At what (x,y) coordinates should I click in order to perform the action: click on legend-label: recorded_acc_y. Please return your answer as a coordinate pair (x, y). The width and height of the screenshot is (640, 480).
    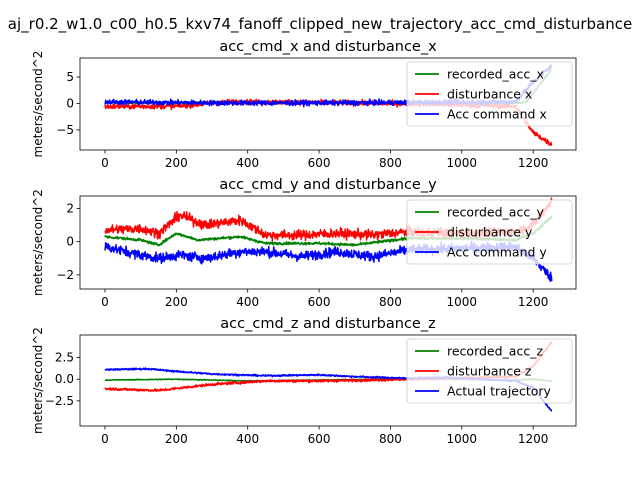
    Looking at the image, I should click on (495, 212).